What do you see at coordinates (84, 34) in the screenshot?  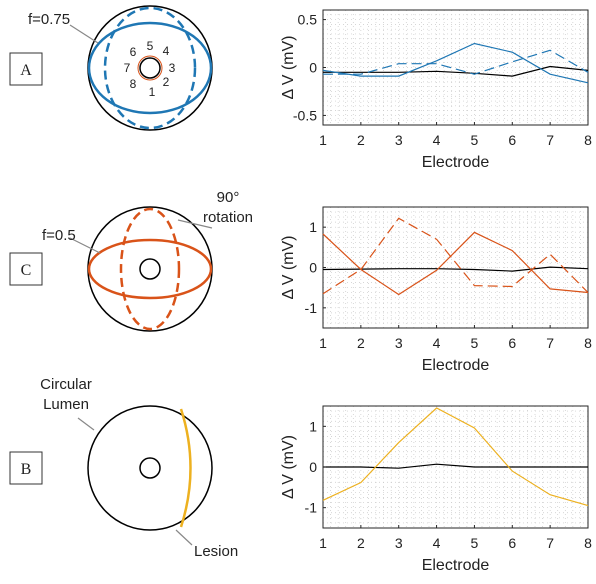 I see `panel-a-f-leader` at bounding box center [84, 34].